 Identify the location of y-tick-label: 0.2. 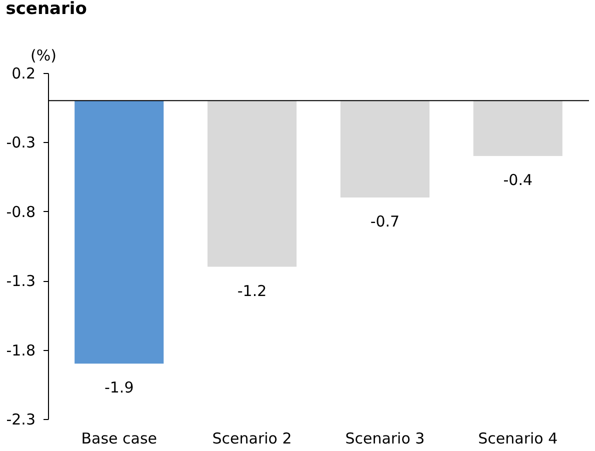
(24, 73).